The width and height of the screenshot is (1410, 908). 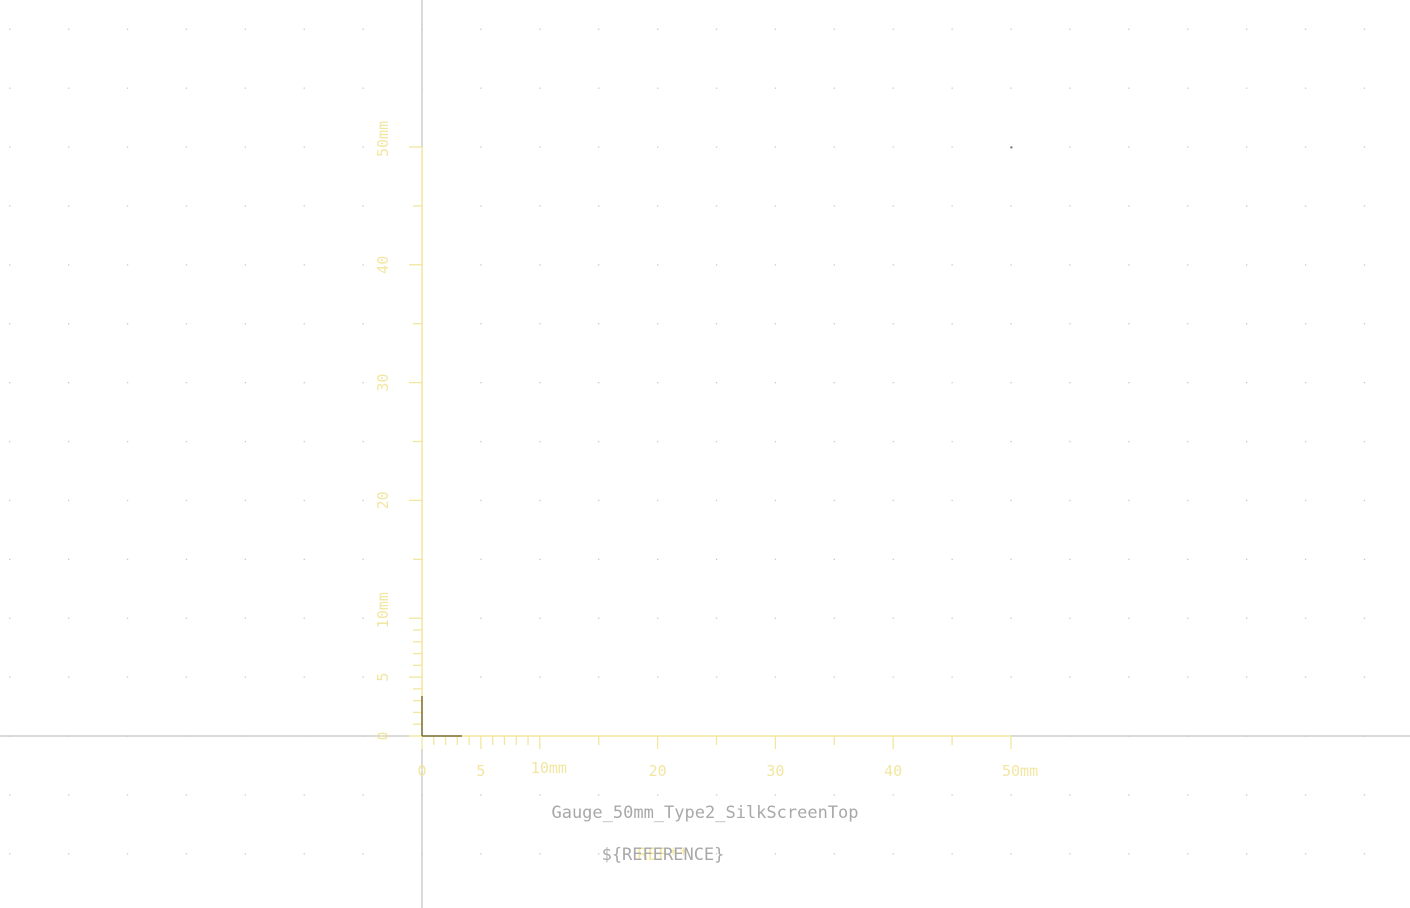 I want to click on footprint-value-text: REF**, so click(x=662, y=855).